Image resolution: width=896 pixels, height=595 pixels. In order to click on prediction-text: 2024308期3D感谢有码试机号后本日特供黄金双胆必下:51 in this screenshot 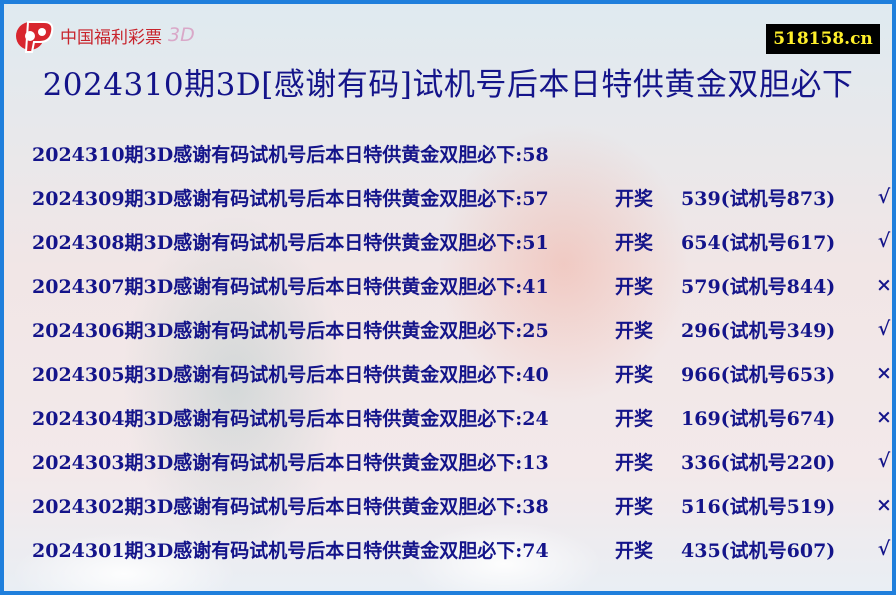, I will do `click(290, 242)`.